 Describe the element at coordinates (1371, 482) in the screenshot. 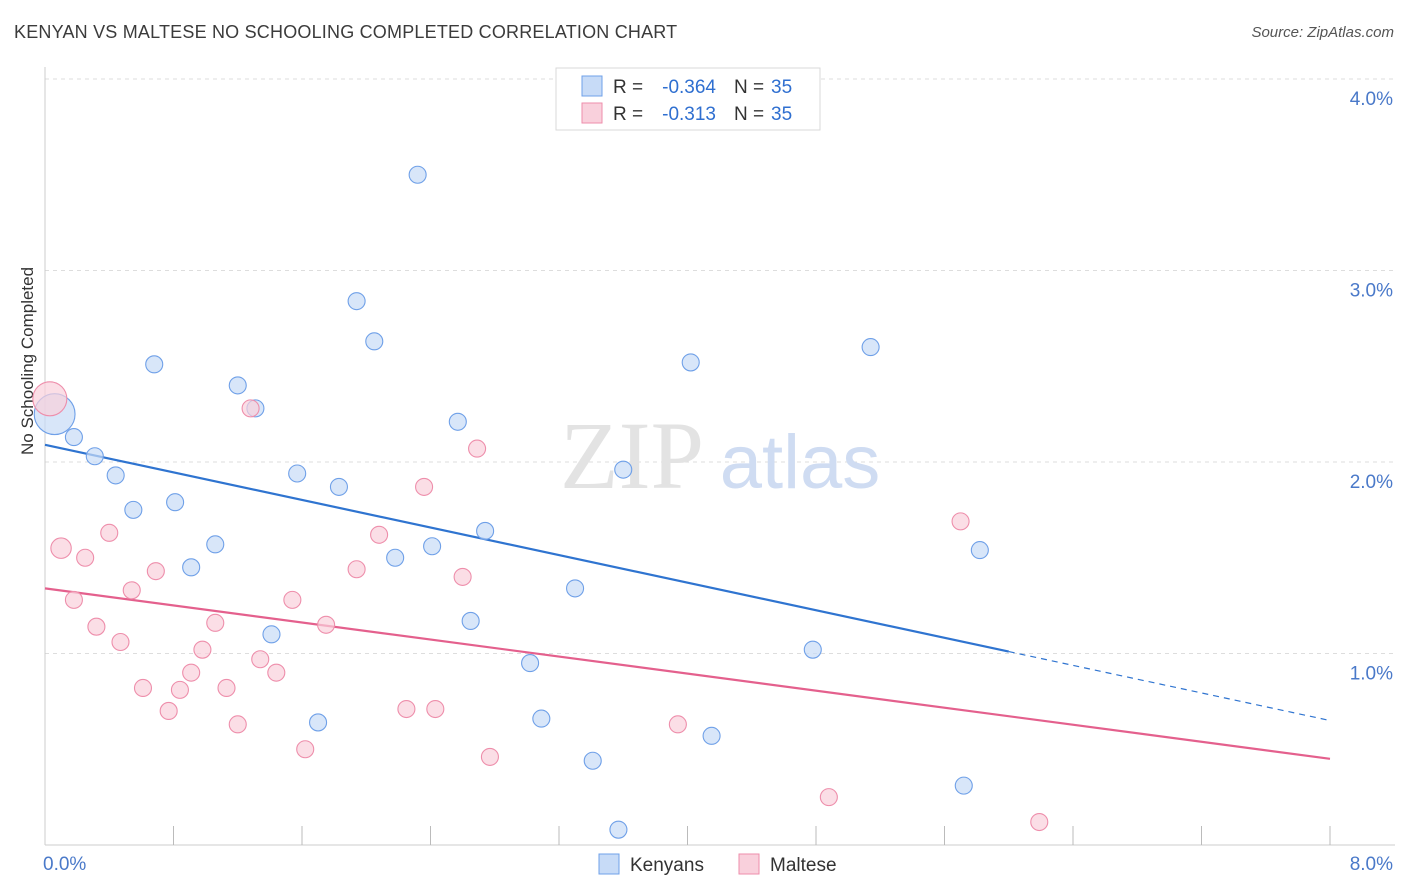

I see `y-tick-label: 2.0%` at that location.